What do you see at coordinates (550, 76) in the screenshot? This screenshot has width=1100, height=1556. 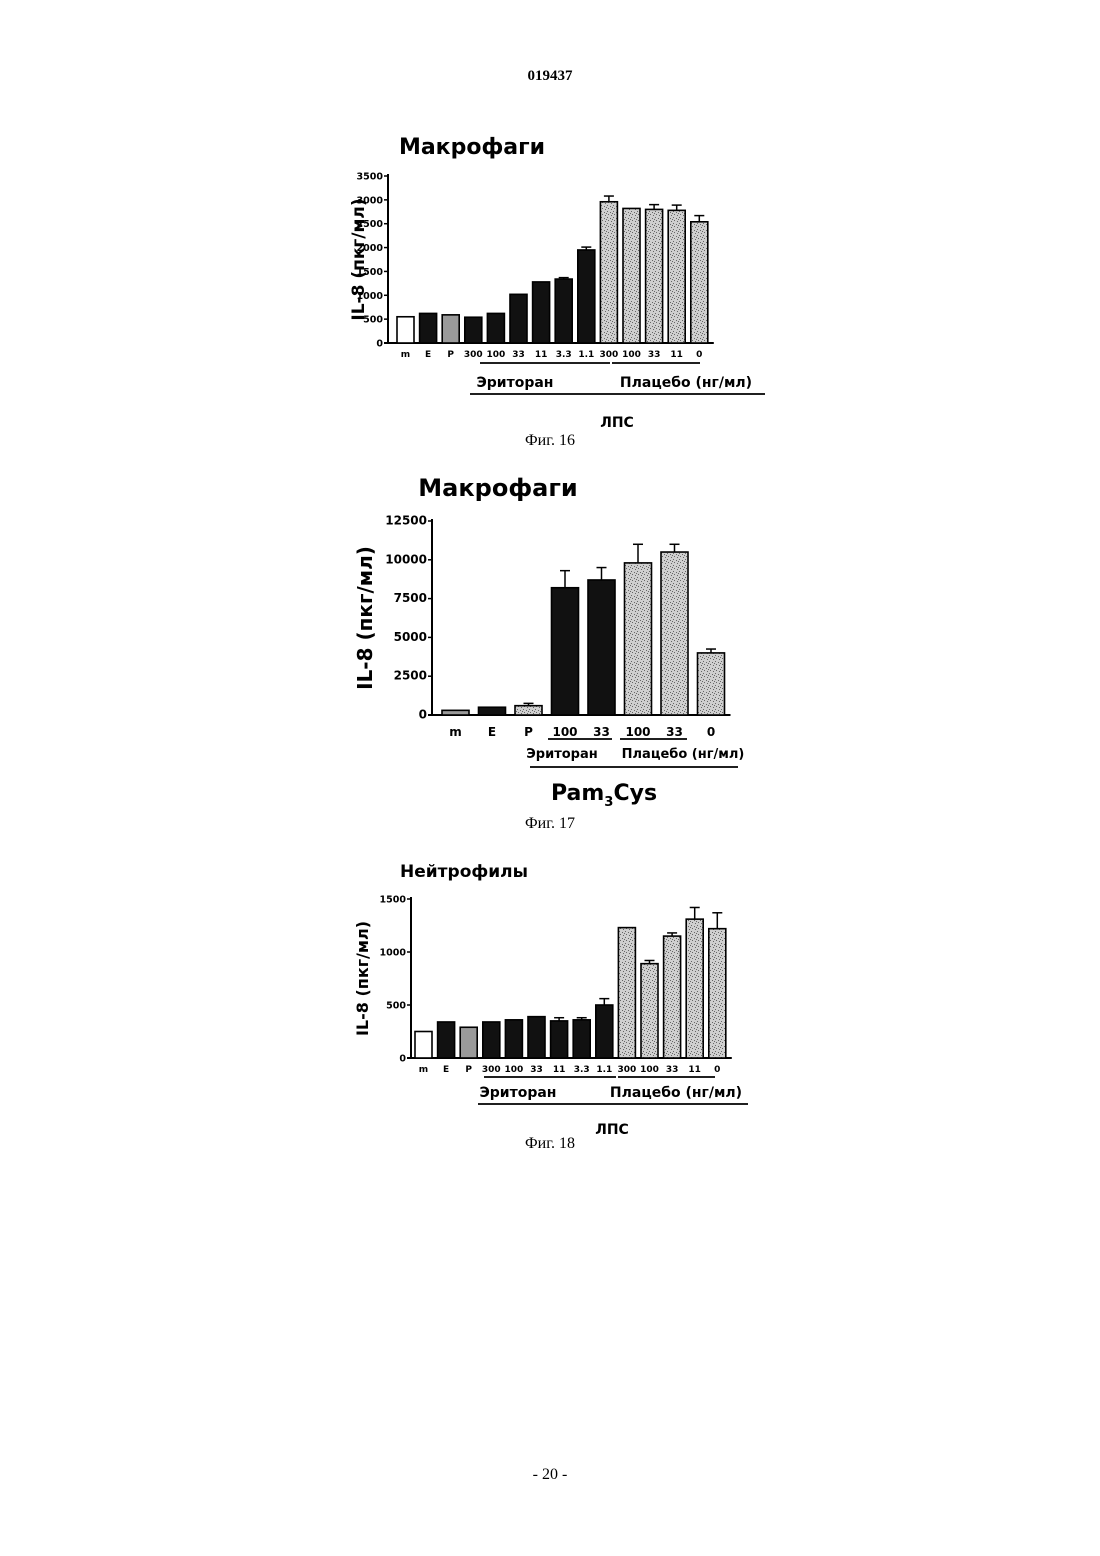 I see `document-number: 019437` at bounding box center [550, 76].